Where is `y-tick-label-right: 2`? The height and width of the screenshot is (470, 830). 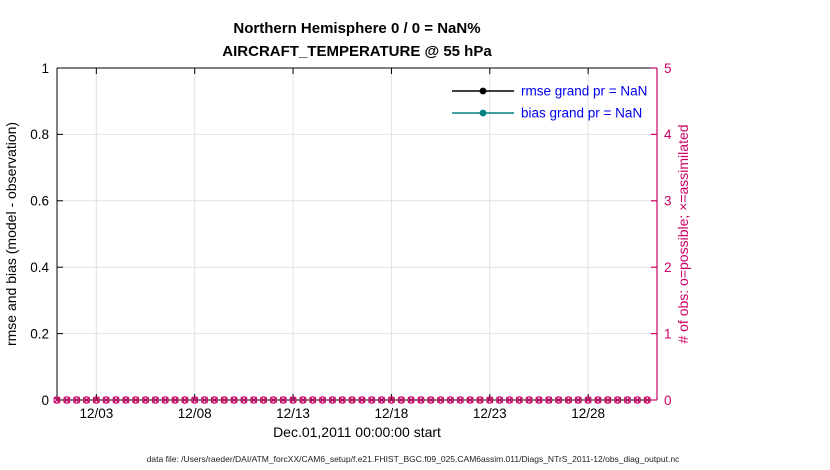 y-tick-label-right: 2 is located at coordinates (668, 267).